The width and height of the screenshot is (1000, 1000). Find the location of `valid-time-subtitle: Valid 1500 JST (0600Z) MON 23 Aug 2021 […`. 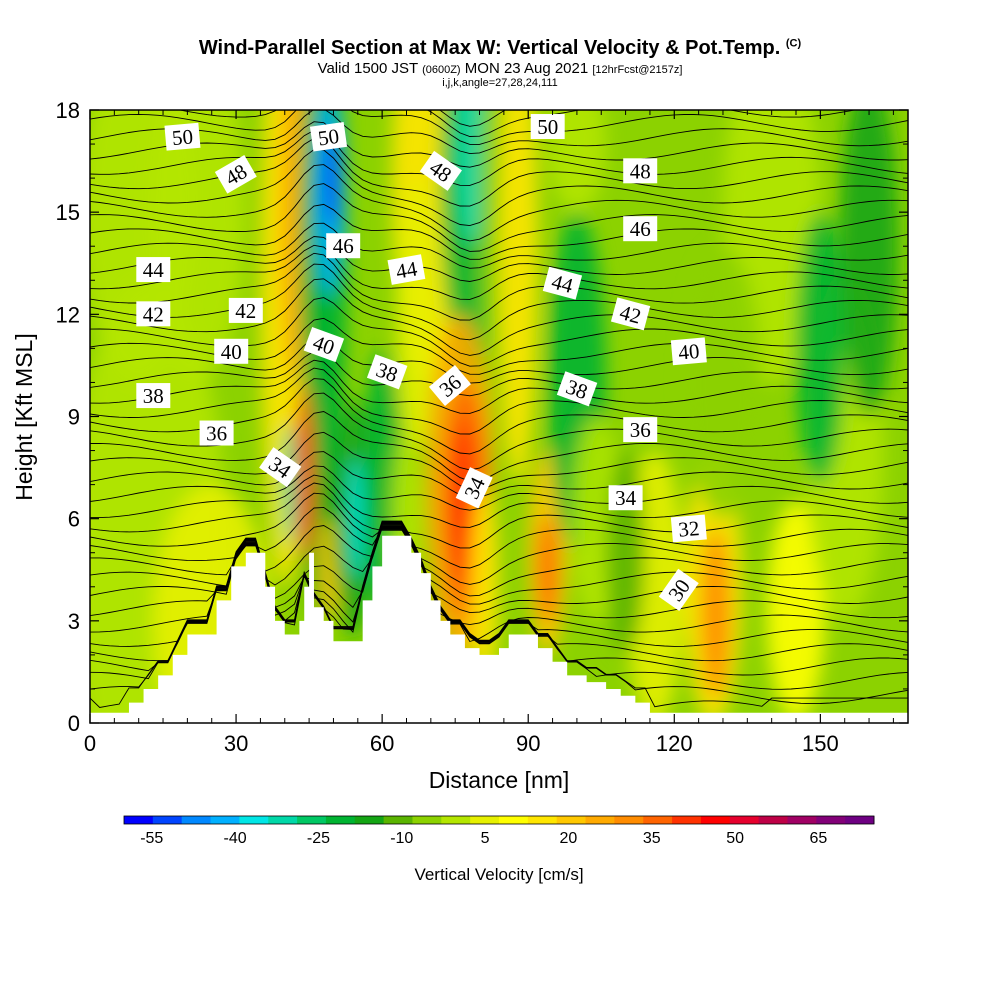

valid-time-subtitle: Valid 1500 JST (0600Z) MON 23 Aug 2021 [… is located at coordinates (500, 68).